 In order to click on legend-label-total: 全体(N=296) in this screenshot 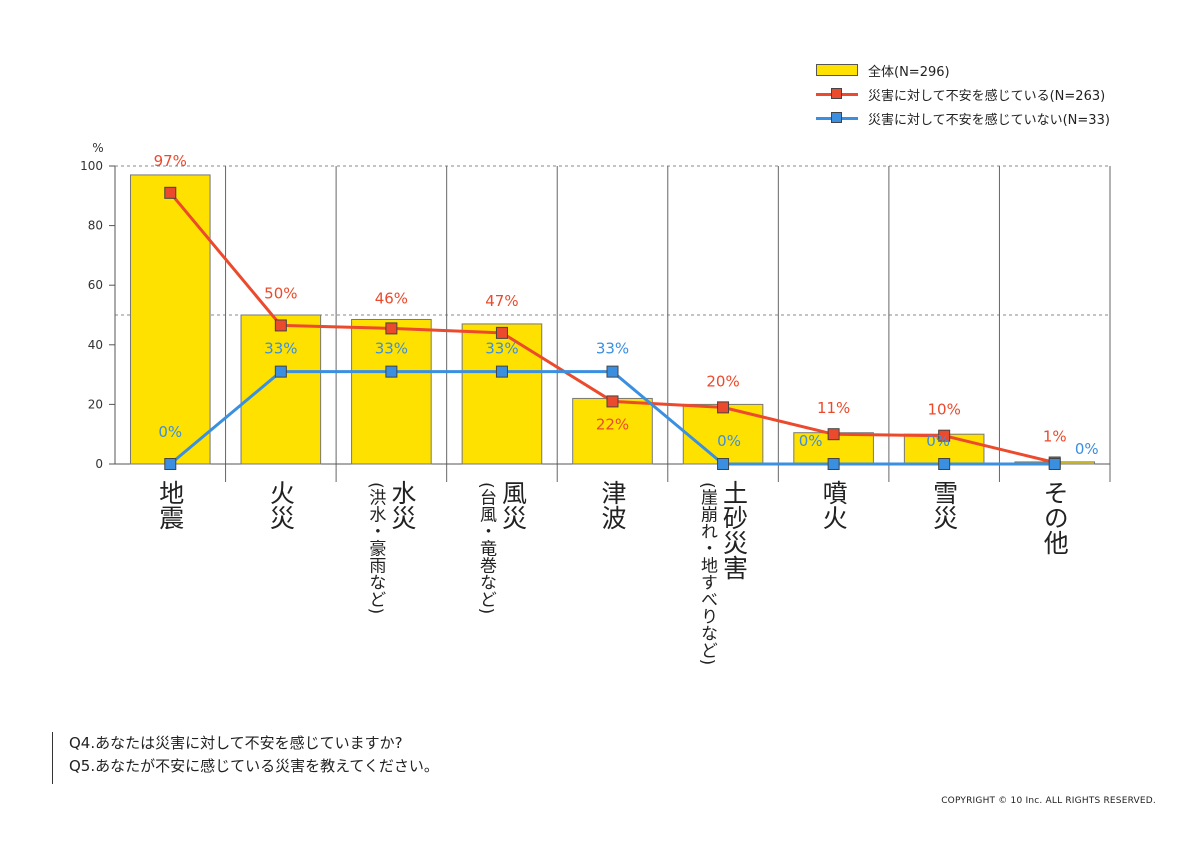, I will do `click(909, 72)`.